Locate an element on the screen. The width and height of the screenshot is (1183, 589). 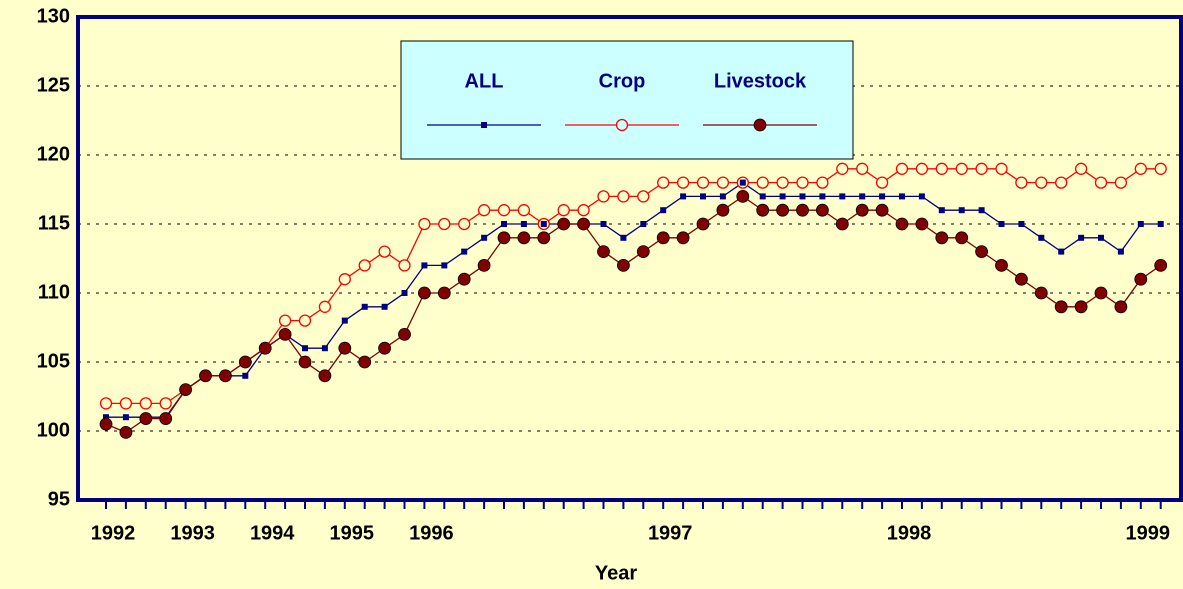
legend: ALL Crop Livestock is located at coordinates (627, 100).